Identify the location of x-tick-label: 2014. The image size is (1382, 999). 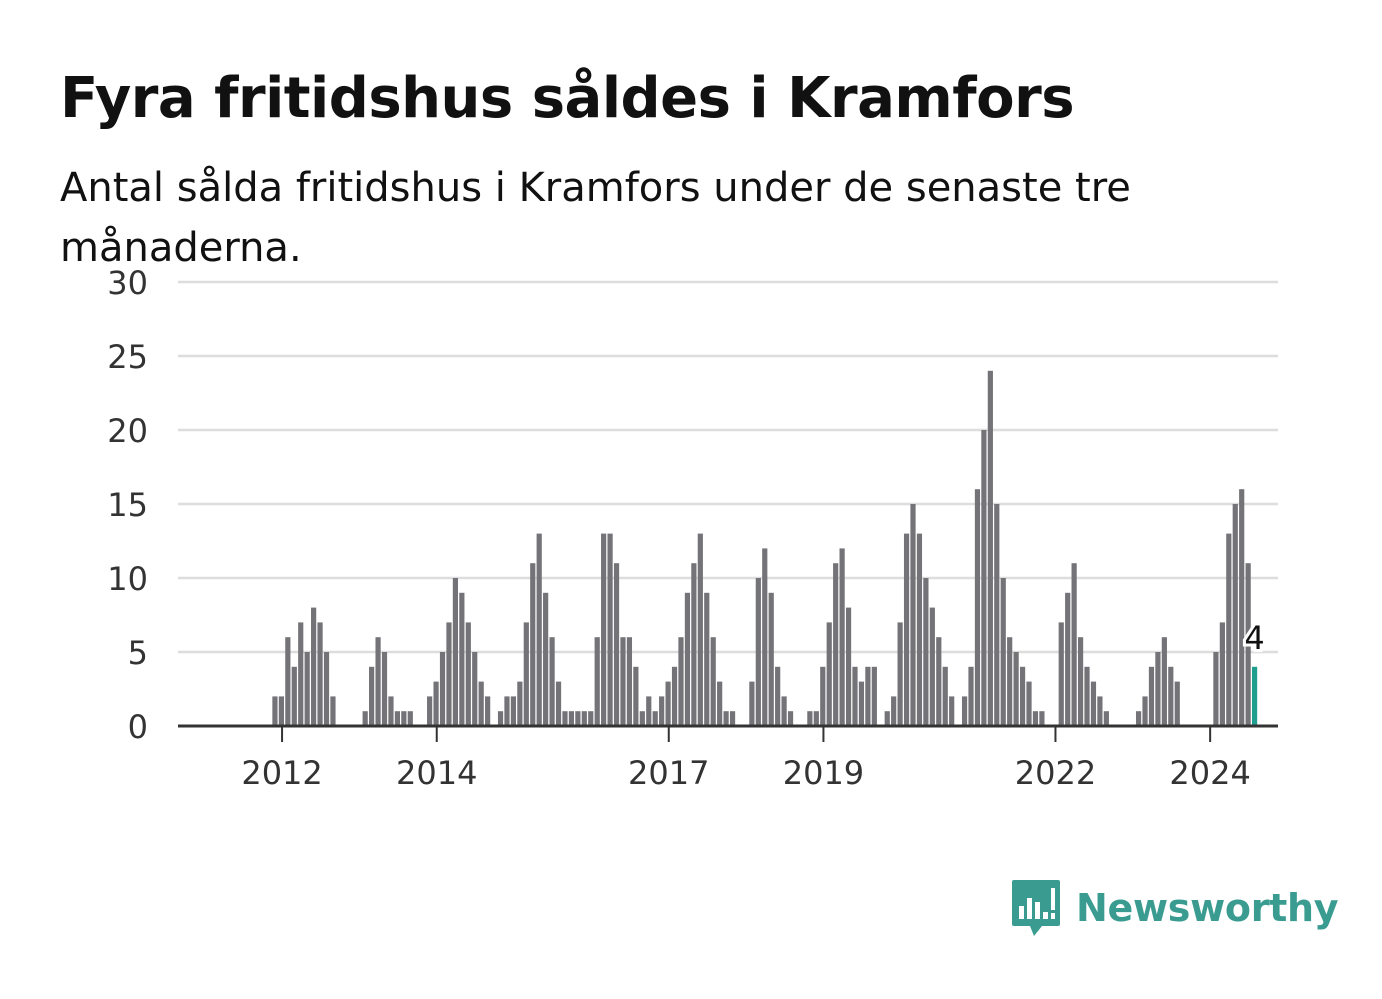
(436, 773).